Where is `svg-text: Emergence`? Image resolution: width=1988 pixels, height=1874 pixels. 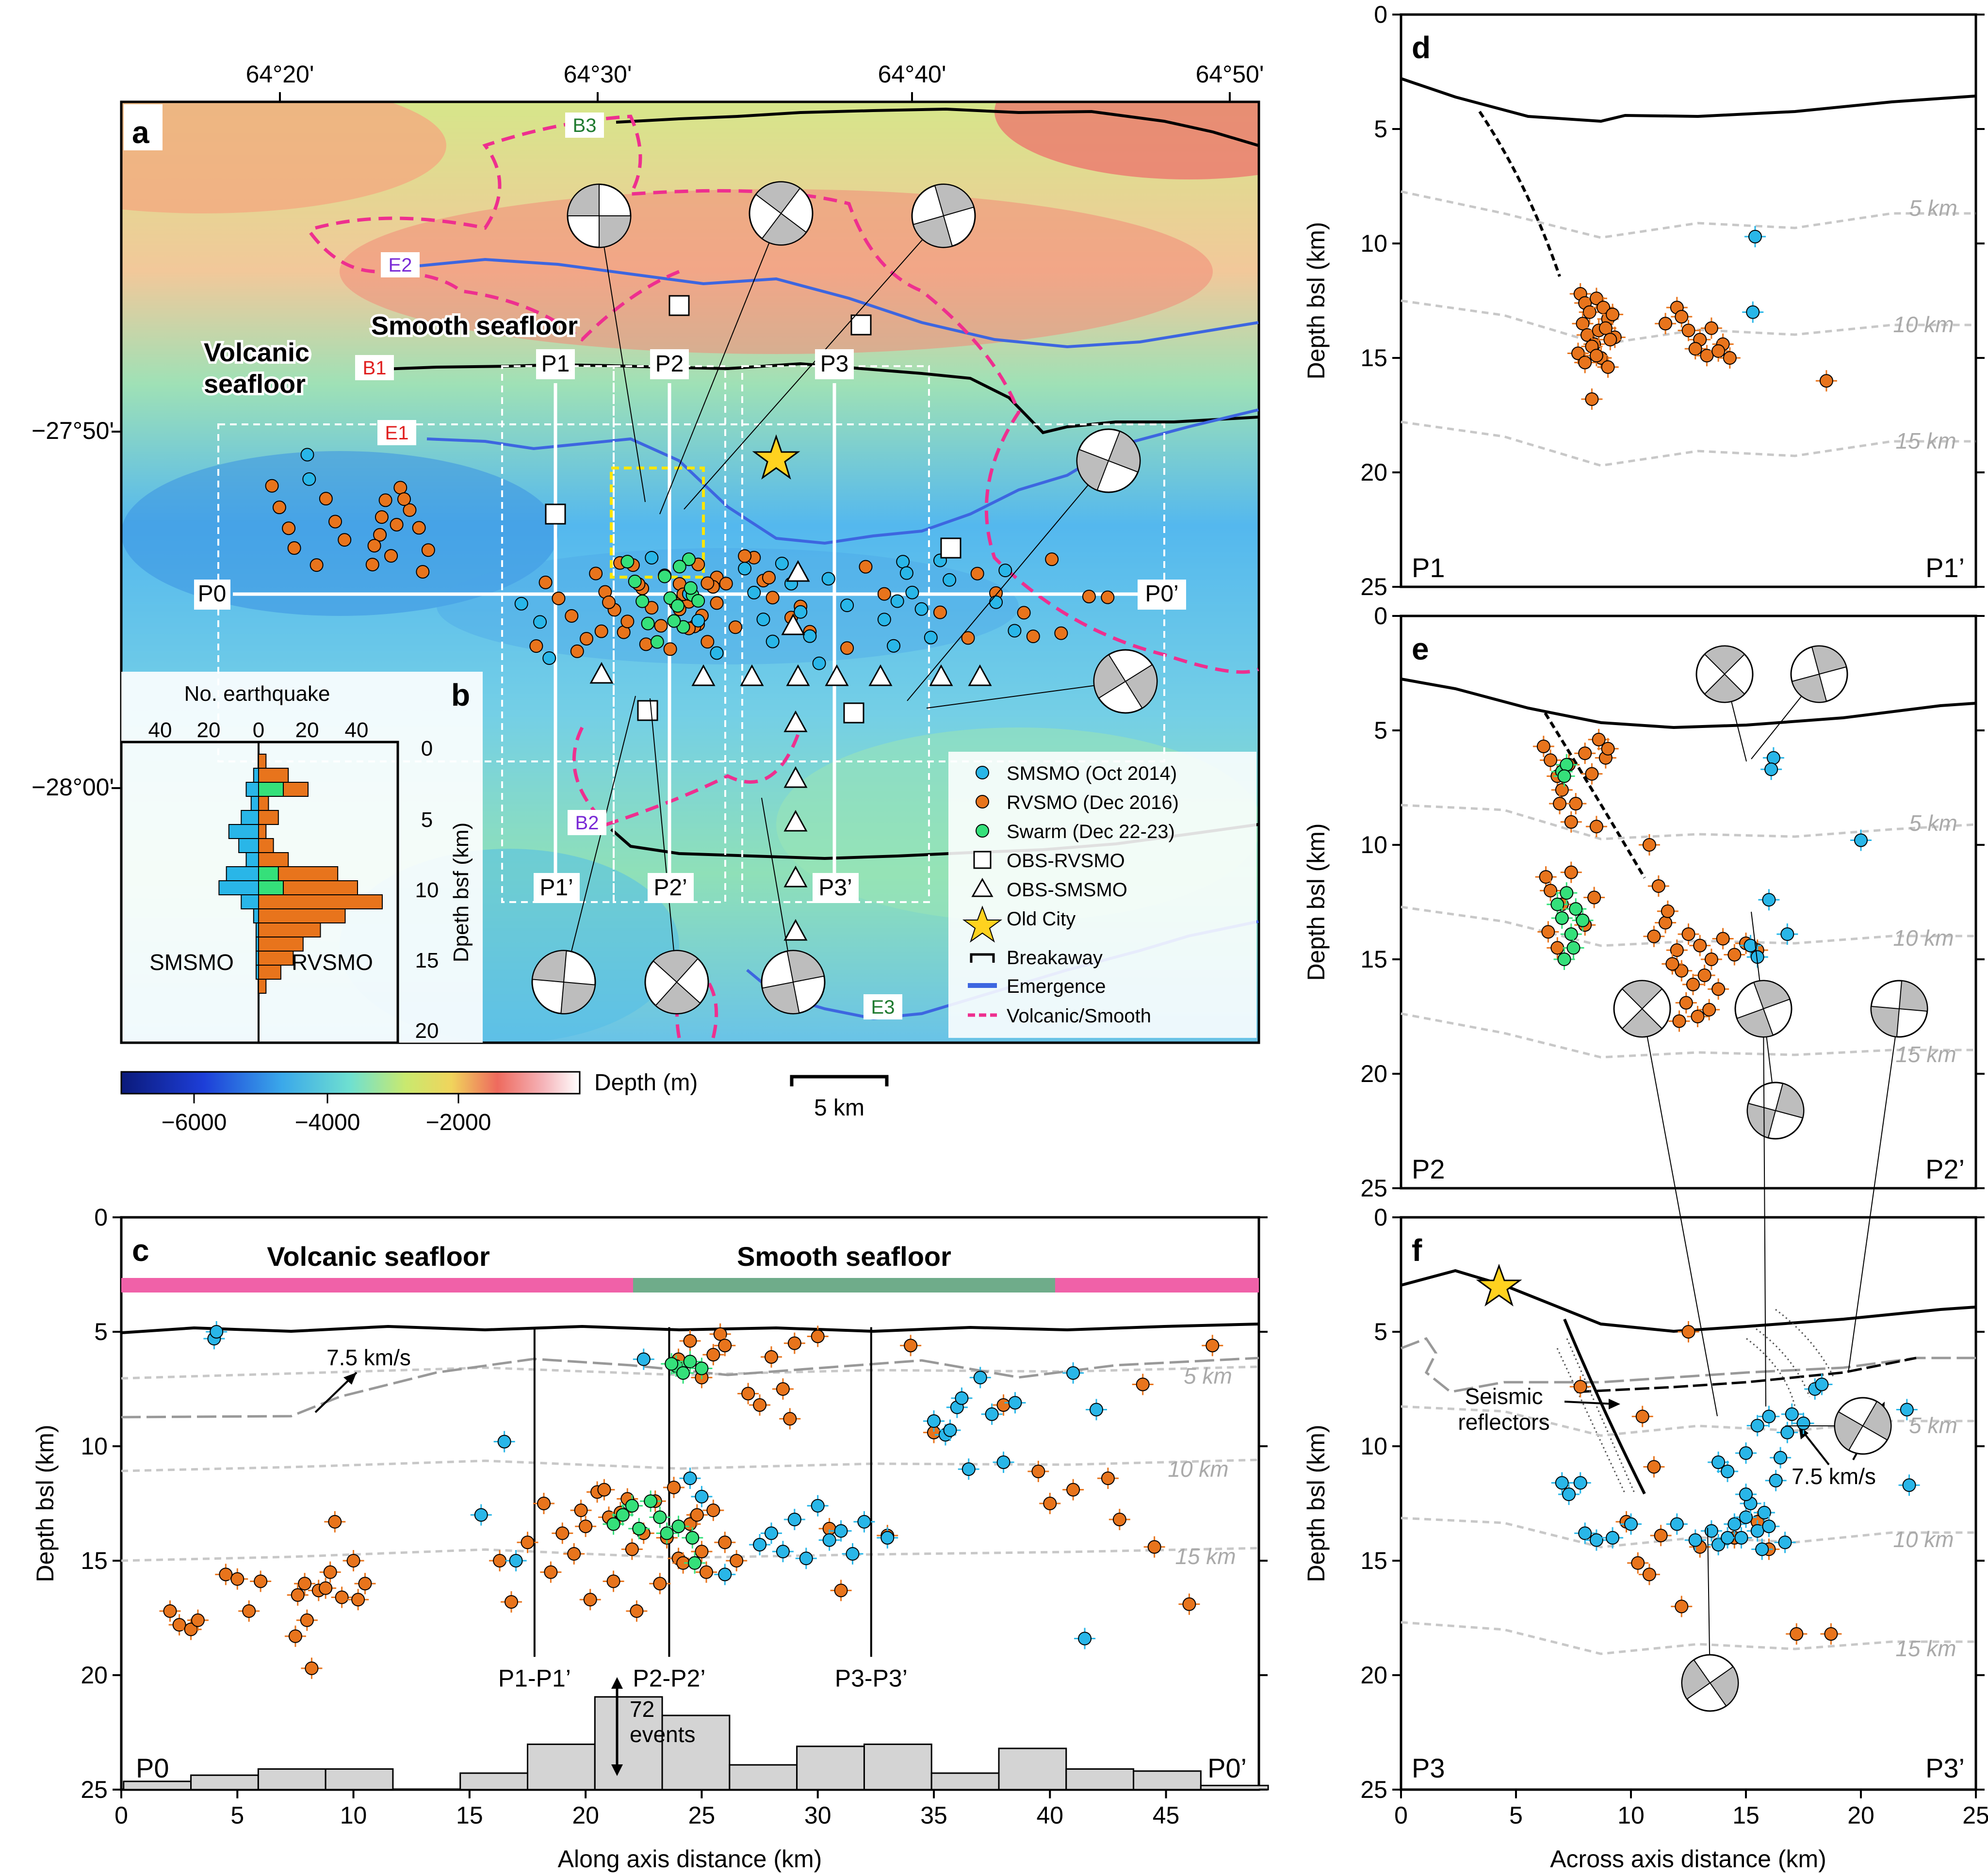 svg-text: Emergence is located at coordinates (1056, 986).